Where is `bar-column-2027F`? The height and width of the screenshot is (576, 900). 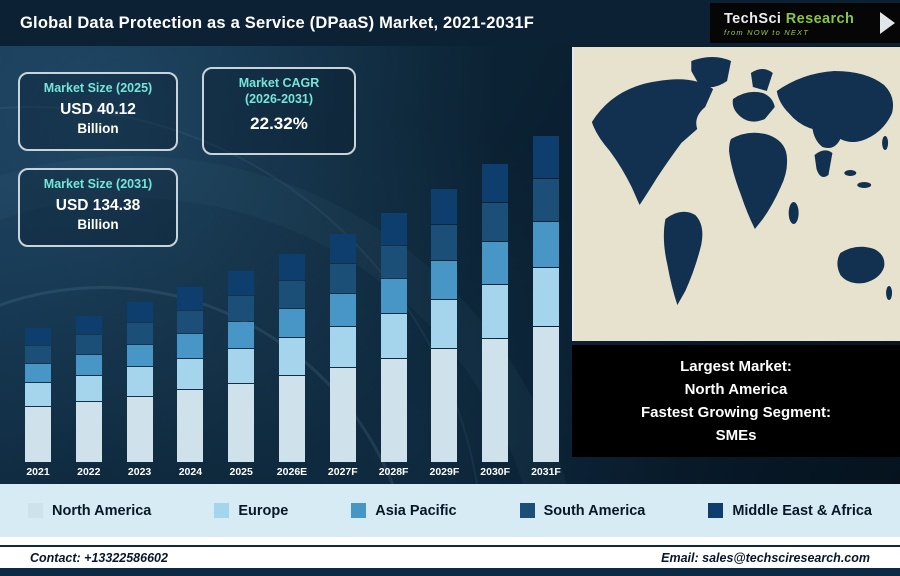
bar-column-2027F is located at coordinates (343, 347).